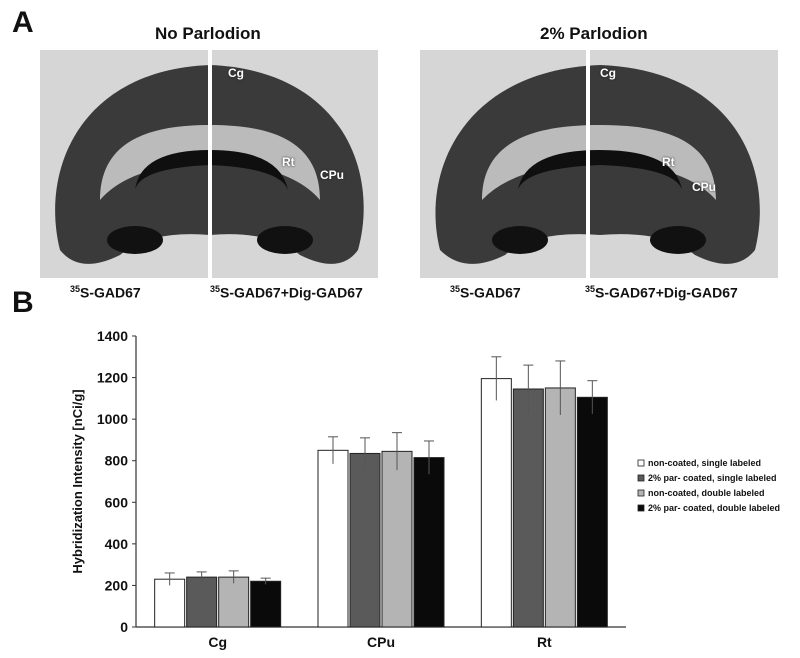  I want to click on label-rt-left: Rt, so click(288, 162).